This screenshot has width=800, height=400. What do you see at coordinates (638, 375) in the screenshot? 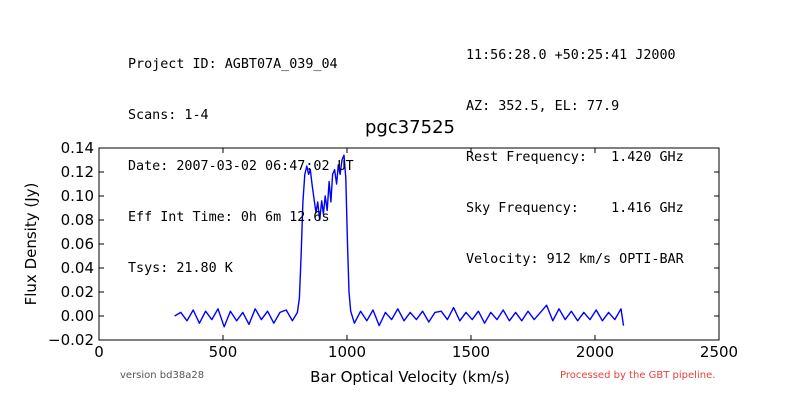
I see `pipeline-credit: Processed by the GBT pipeline.` at bounding box center [638, 375].